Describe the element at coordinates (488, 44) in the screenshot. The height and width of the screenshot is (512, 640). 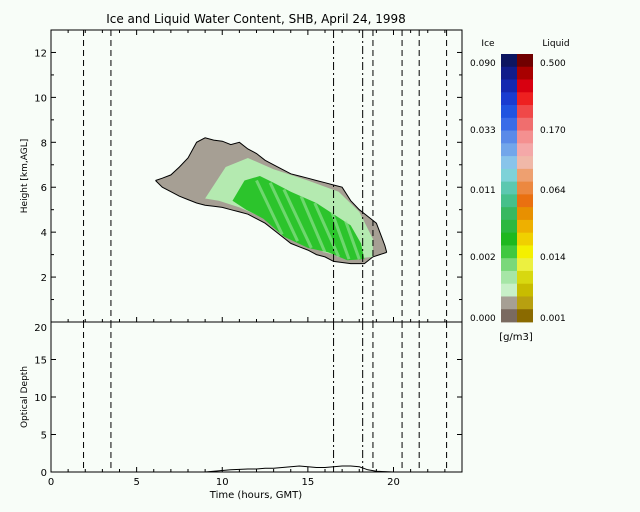
I see `colorbar-ice-title: Ice` at that location.